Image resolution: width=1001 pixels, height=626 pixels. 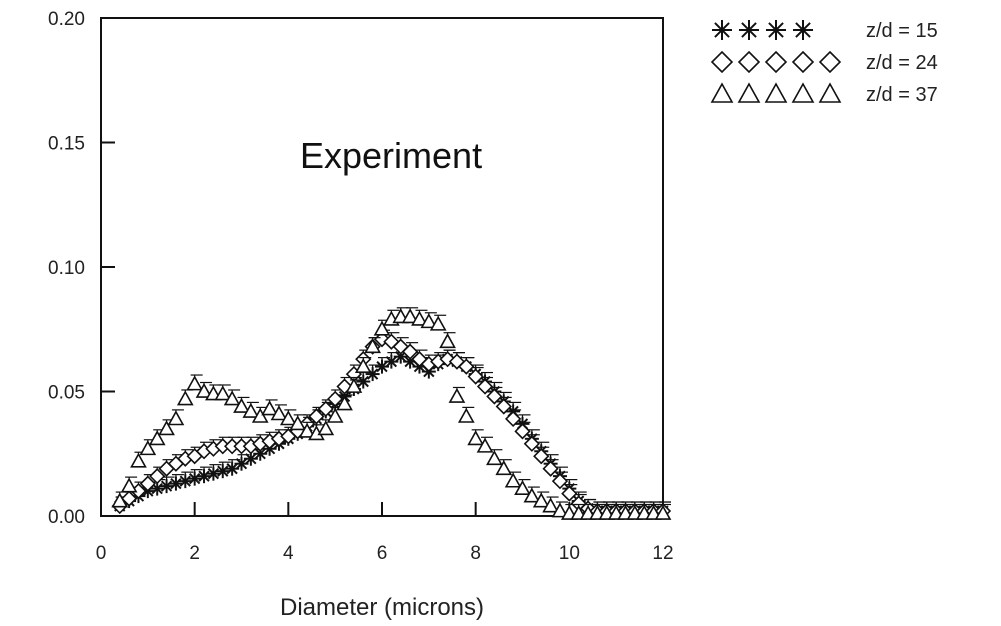 What do you see at coordinates (66, 517) in the screenshot?
I see `y-tick-label: 0.00` at bounding box center [66, 517].